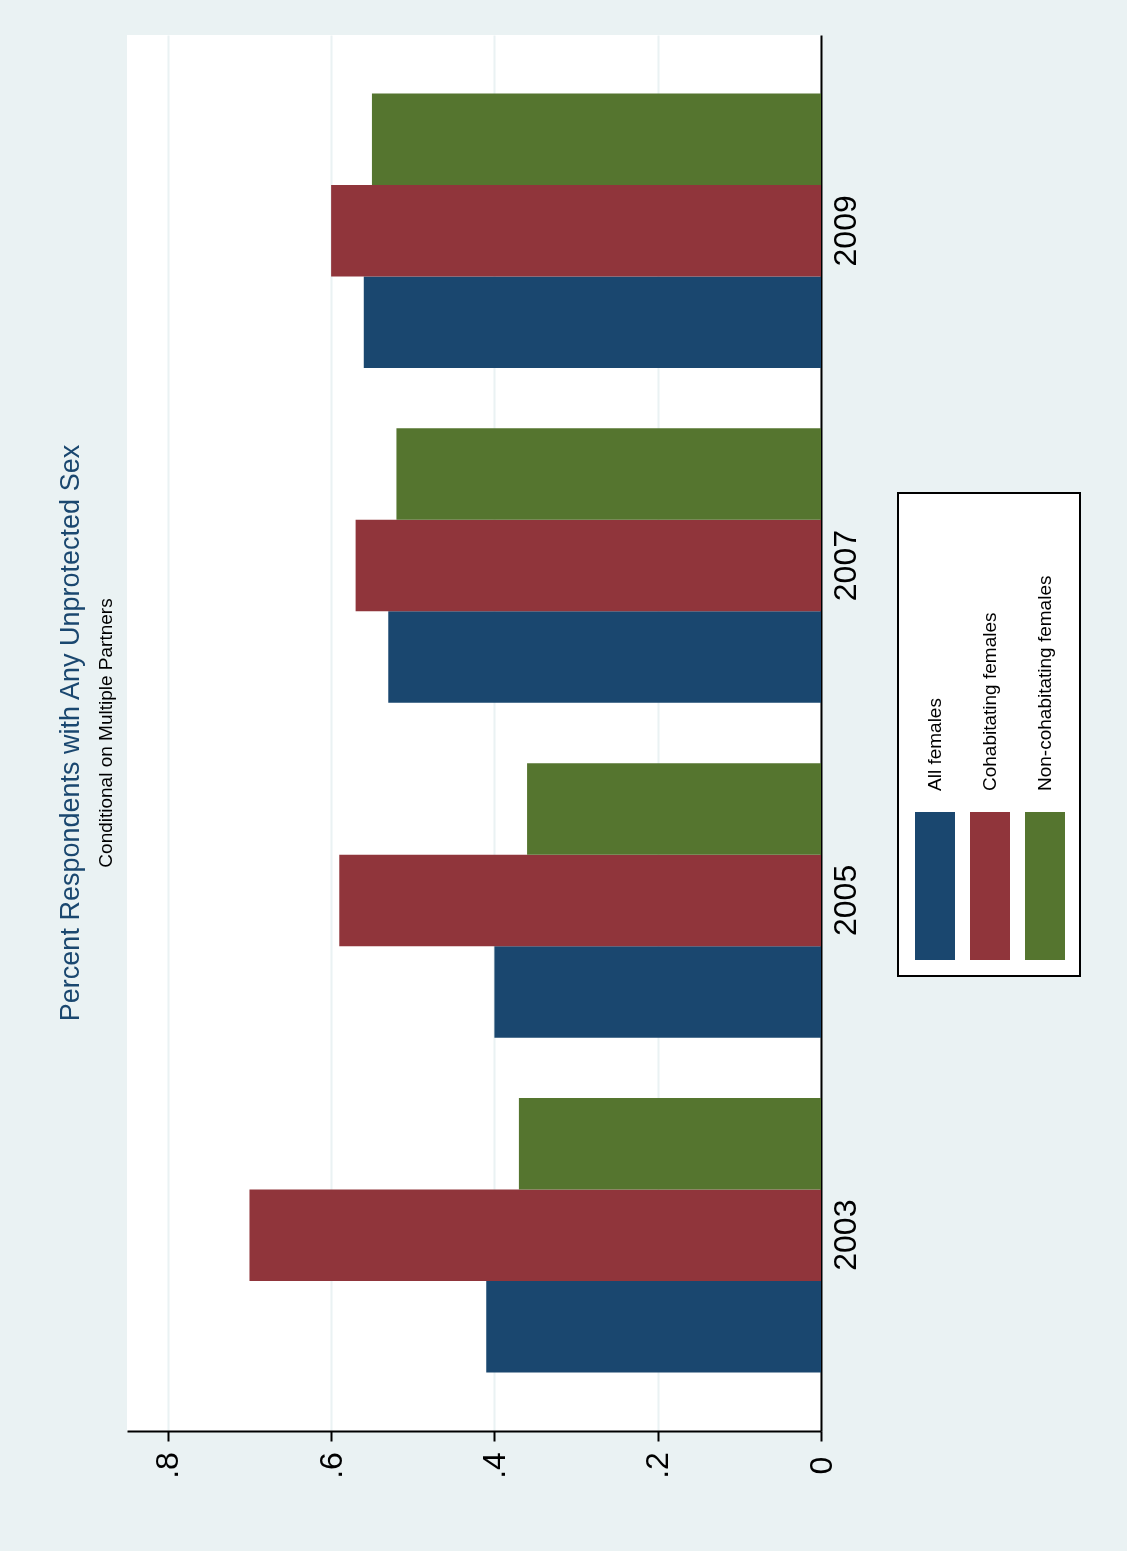  What do you see at coordinates (844, 231) in the screenshot?
I see `y-tick-label: 2009` at bounding box center [844, 231].